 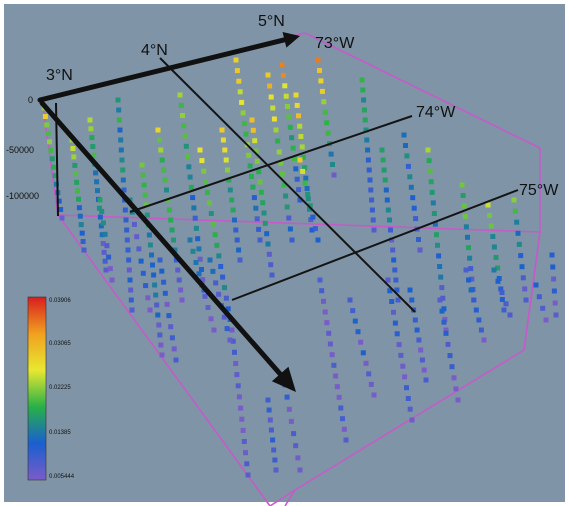 What do you see at coordinates (60, 344) in the screenshot?
I see `colorbar-tick-label: 0.03065` at bounding box center [60, 344].